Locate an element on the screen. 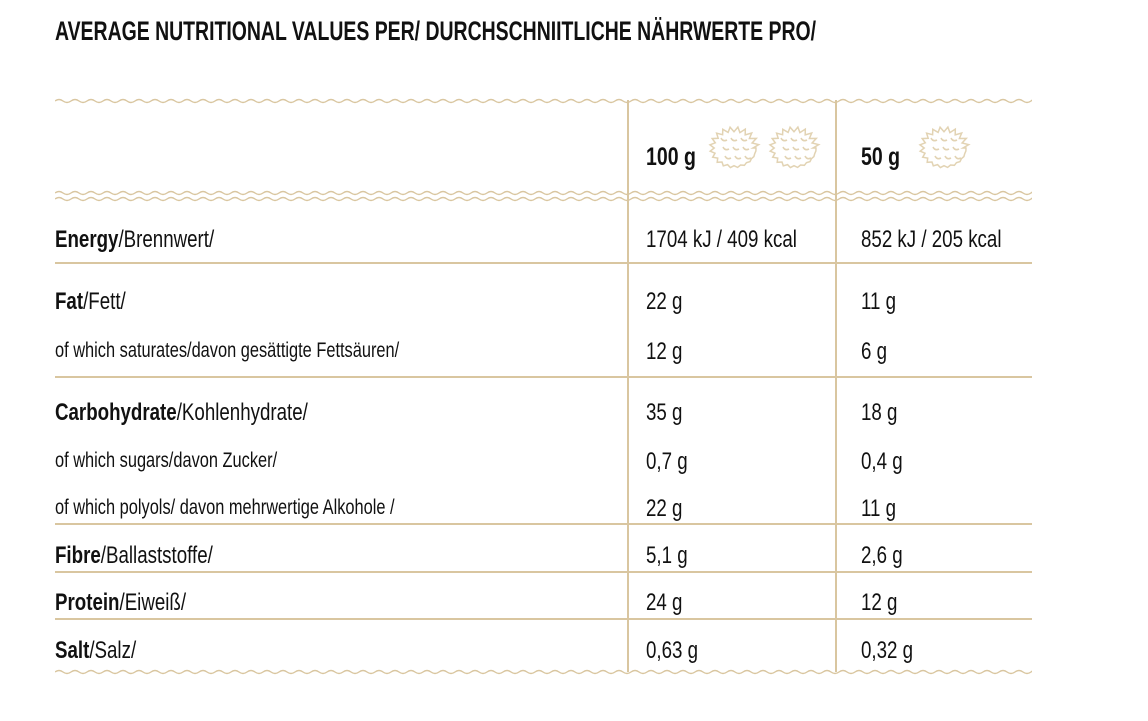  column-header-100g: 100 g is located at coordinates (671, 157).